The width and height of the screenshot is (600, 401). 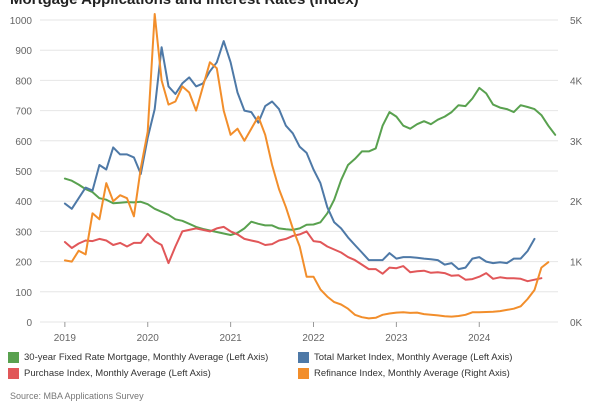 What do you see at coordinates (576, 21) in the screenshot?
I see `right-tick-label: 5K` at bounding box center [576, 21].